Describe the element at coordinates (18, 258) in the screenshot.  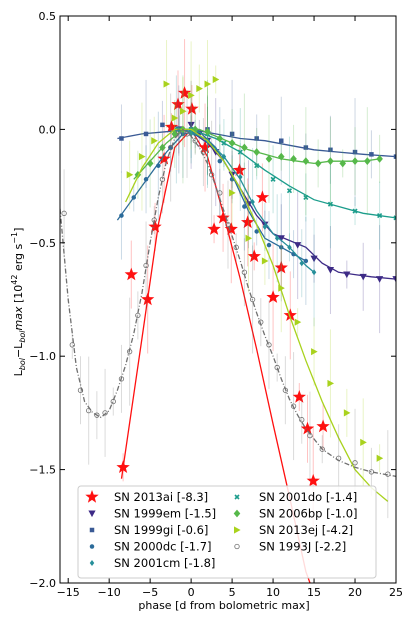
I see `y-label-unit: erg s` at that location.